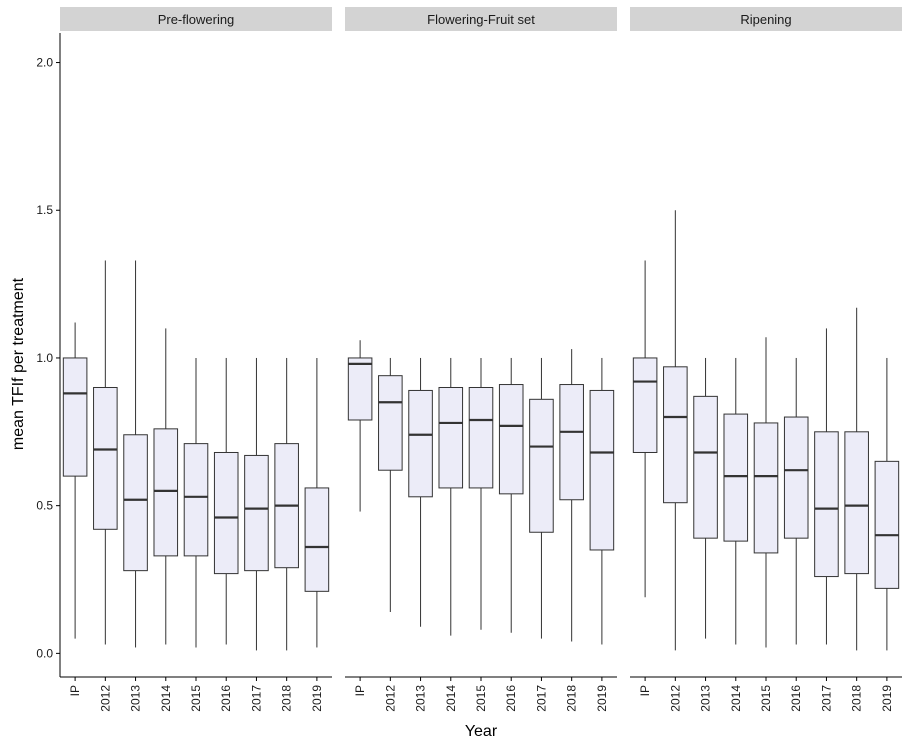 The height and width of the screenshot is (740, 903). Describe the element at coordinates (44, 63) in the screenshot. I see `y-tick-label: 2.0` at that location.